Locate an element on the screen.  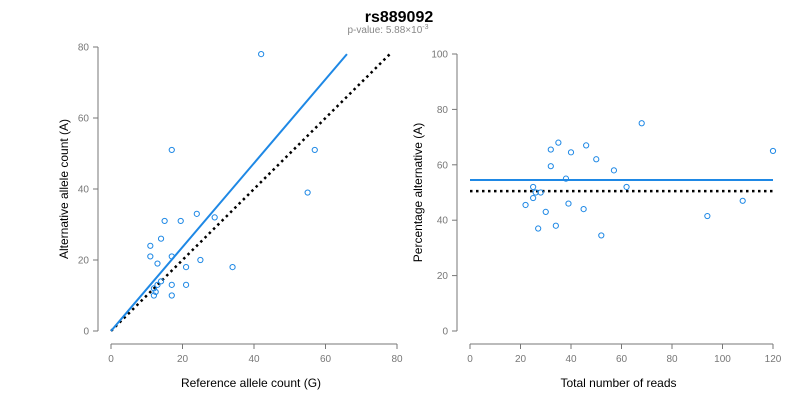
x-axis-title: Reference allele count (G) is located at coordinates (251, 383).